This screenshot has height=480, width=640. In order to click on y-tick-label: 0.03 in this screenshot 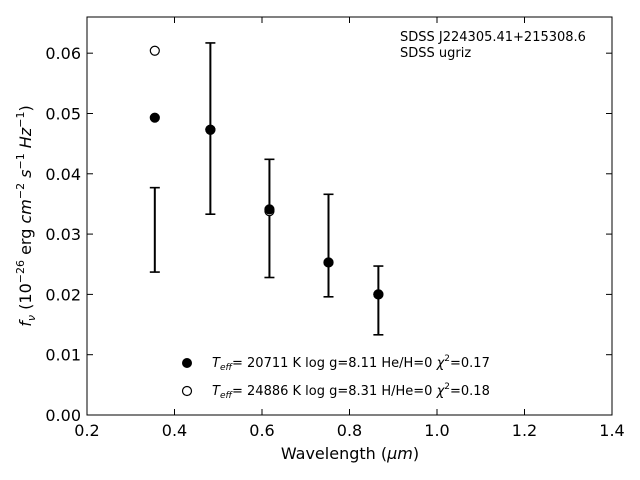, I will do `click(63, 234)`.